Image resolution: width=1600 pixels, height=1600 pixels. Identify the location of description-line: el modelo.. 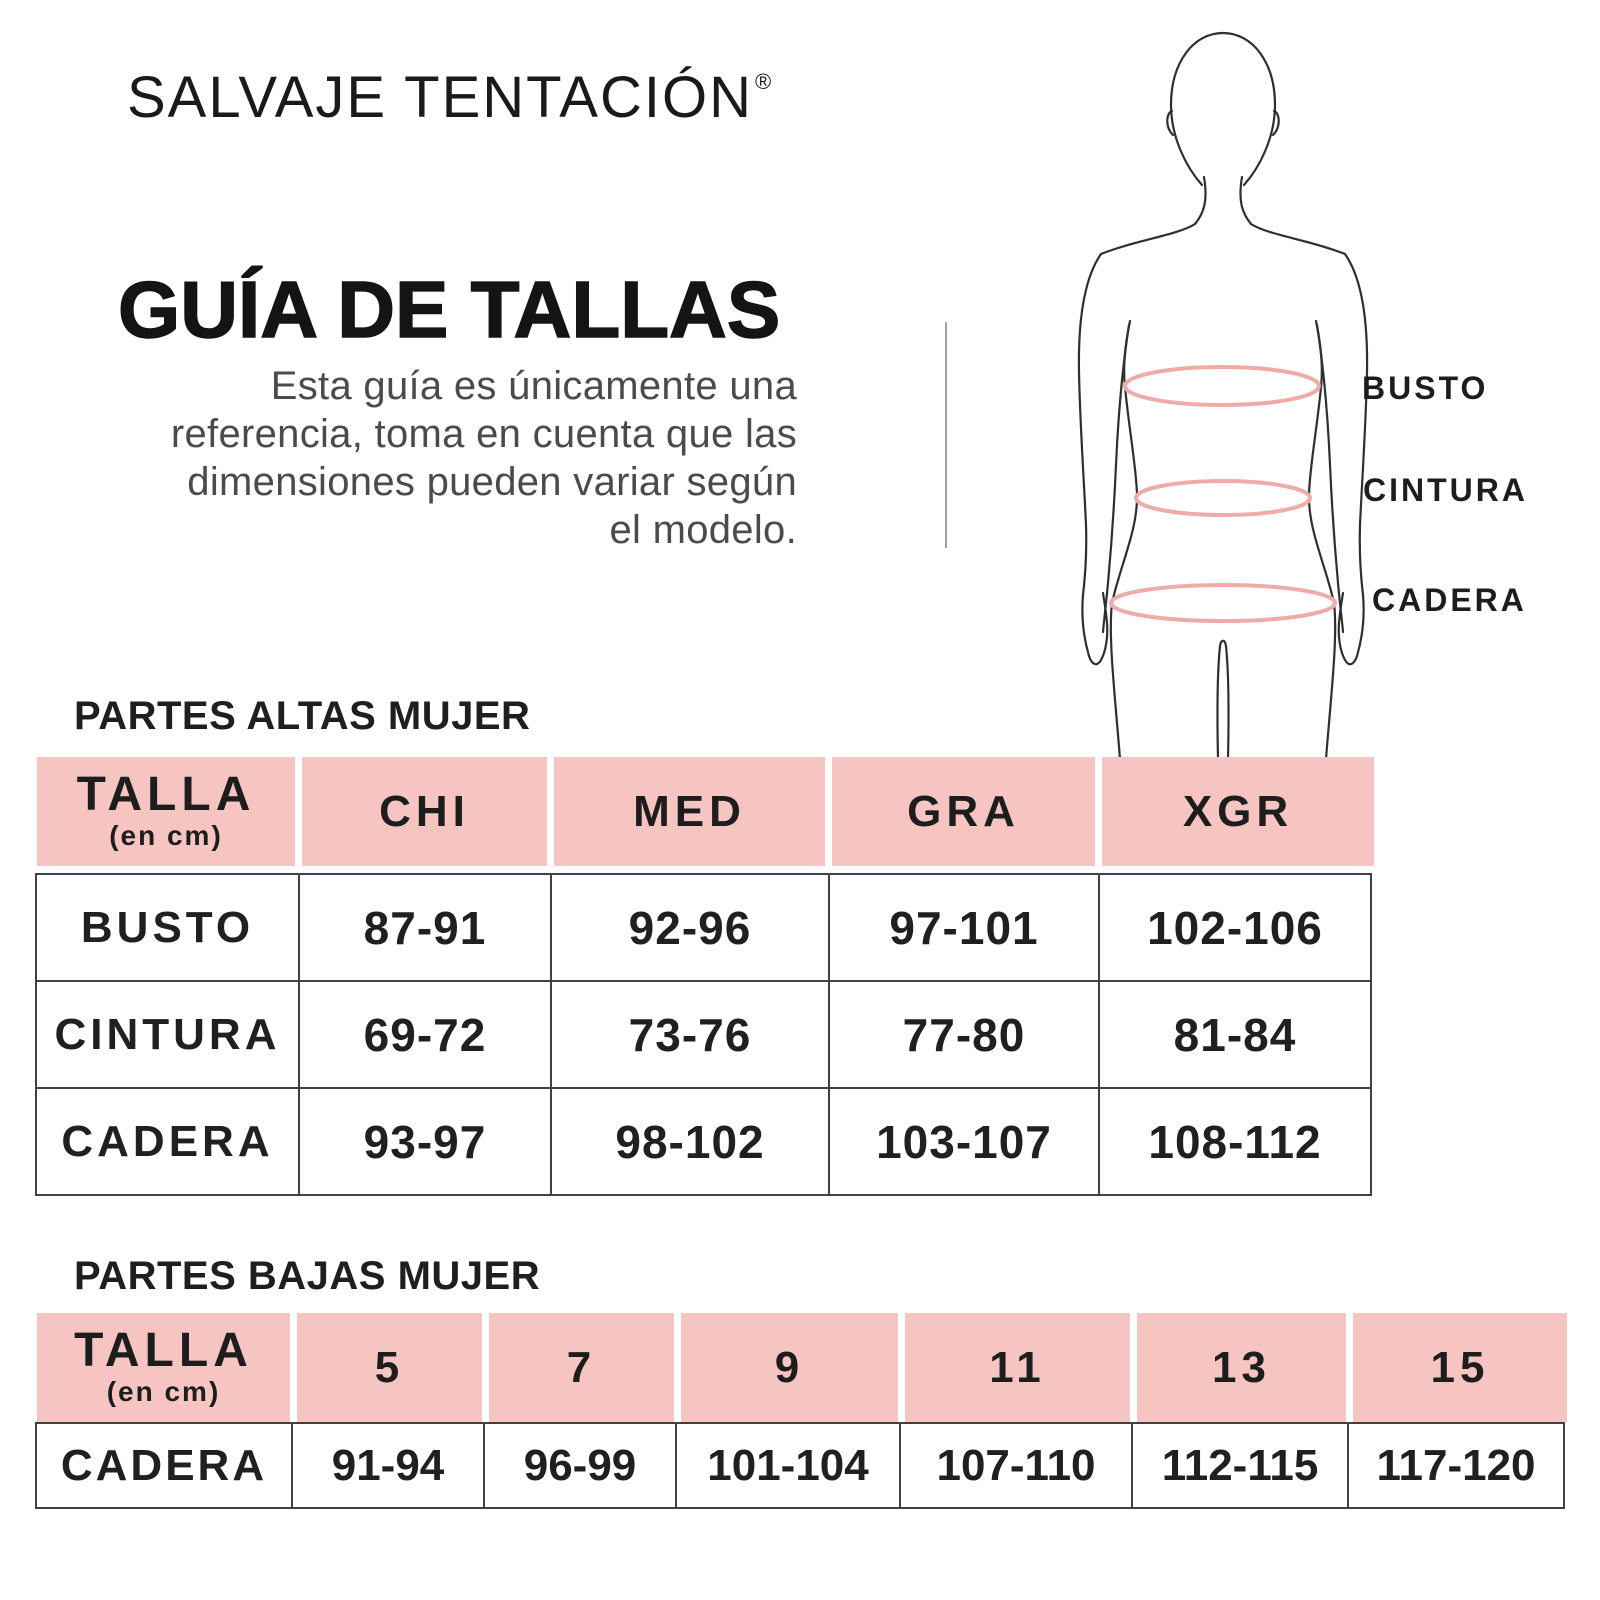
(703, 530).